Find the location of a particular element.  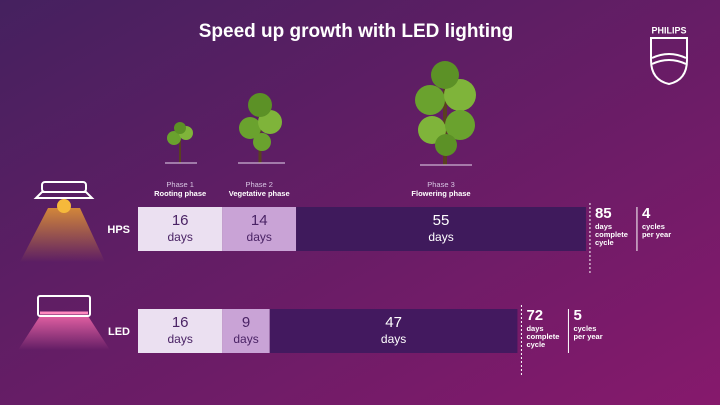

total-value: 85 is located at coordinates (603, 213).